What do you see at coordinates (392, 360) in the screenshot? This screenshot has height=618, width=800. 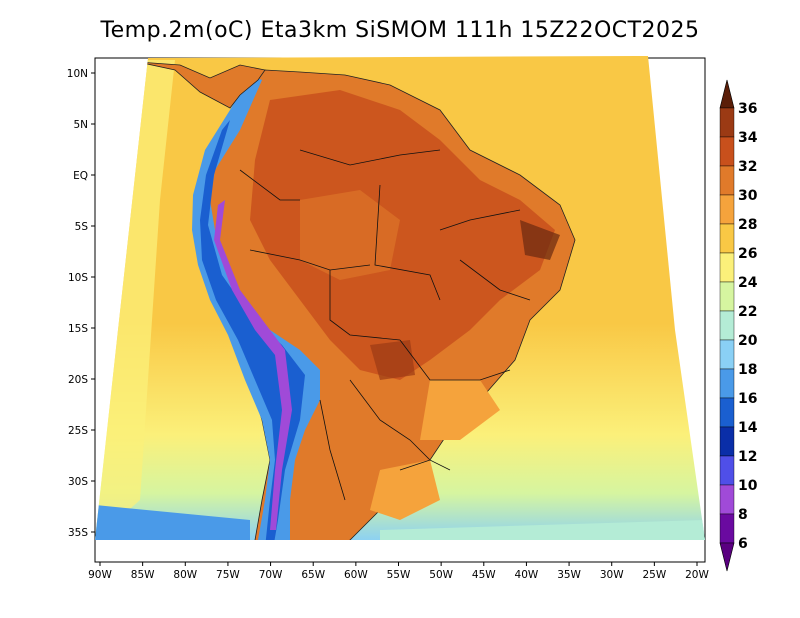 I see `hotspot-pantanal` at bounding box center [392, 360].